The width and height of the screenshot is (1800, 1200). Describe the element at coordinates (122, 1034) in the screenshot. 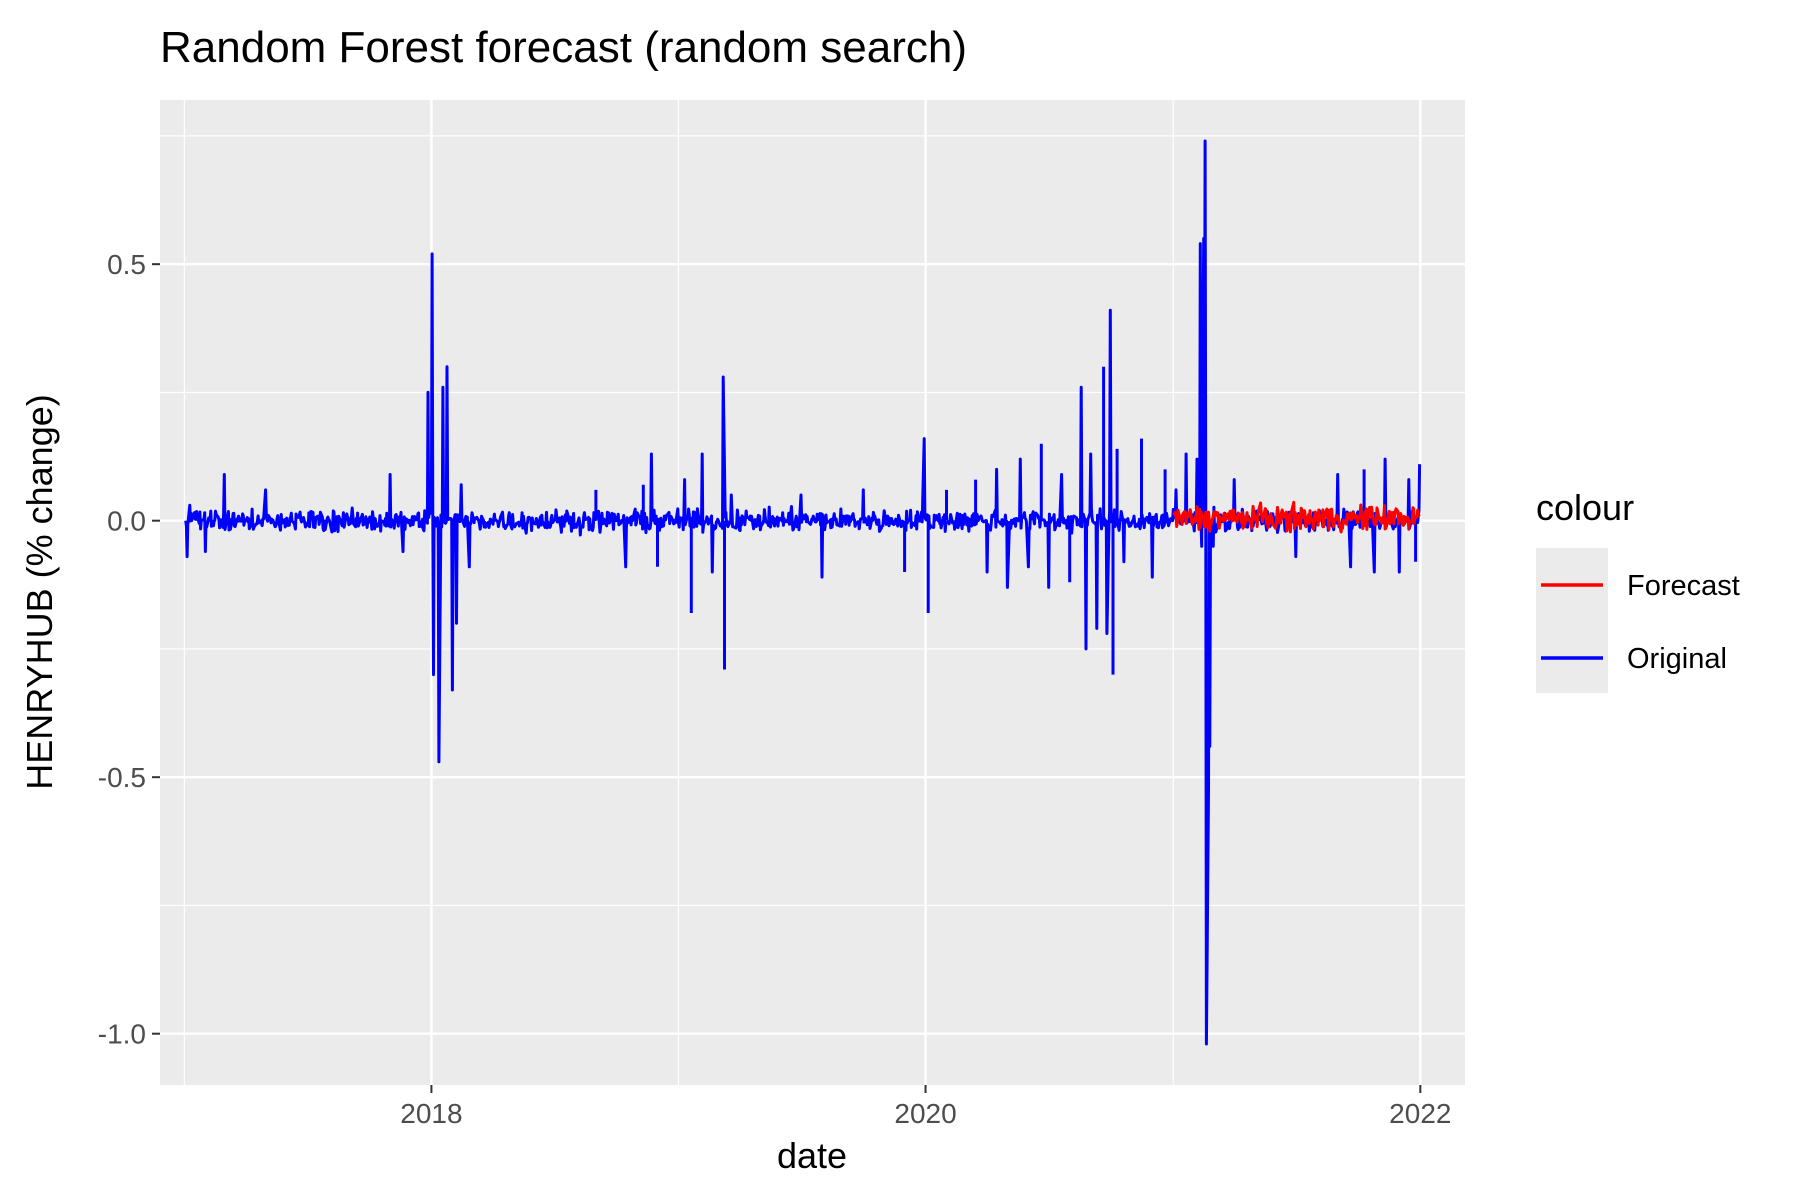

I see `y-tick-label: -1.0` at that location.